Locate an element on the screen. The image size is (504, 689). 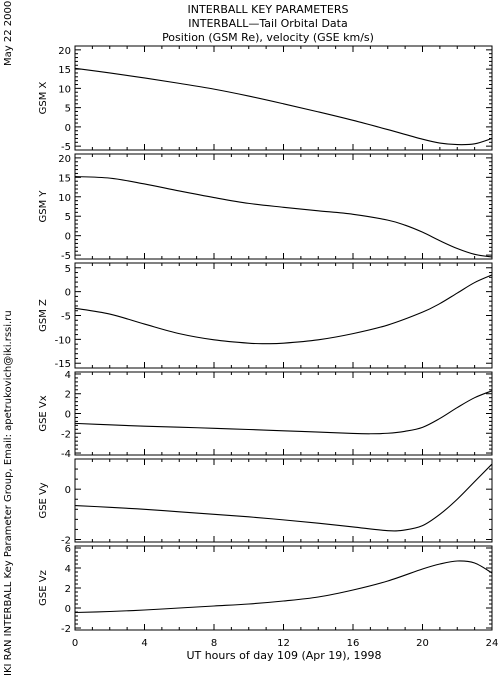
title-line-3: Position (GSM Re), velocity (GSE km/s) is located at coordinates (268, 37).